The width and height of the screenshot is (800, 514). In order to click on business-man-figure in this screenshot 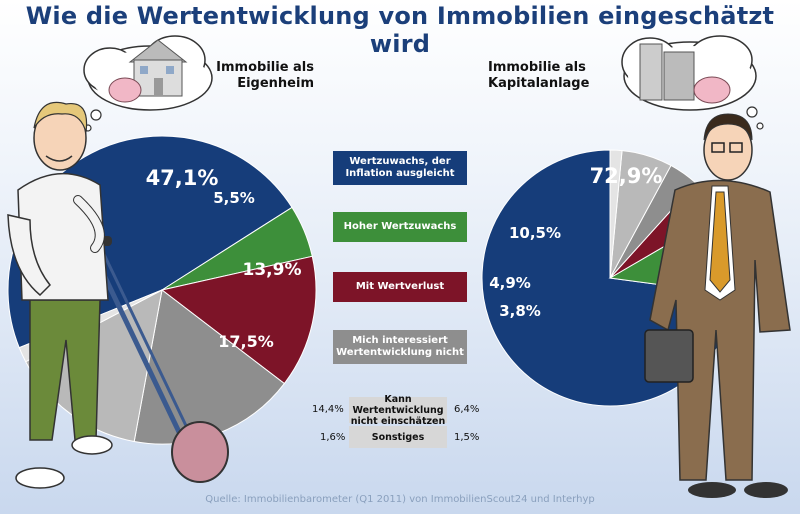, I will do `click(717, 305)`.